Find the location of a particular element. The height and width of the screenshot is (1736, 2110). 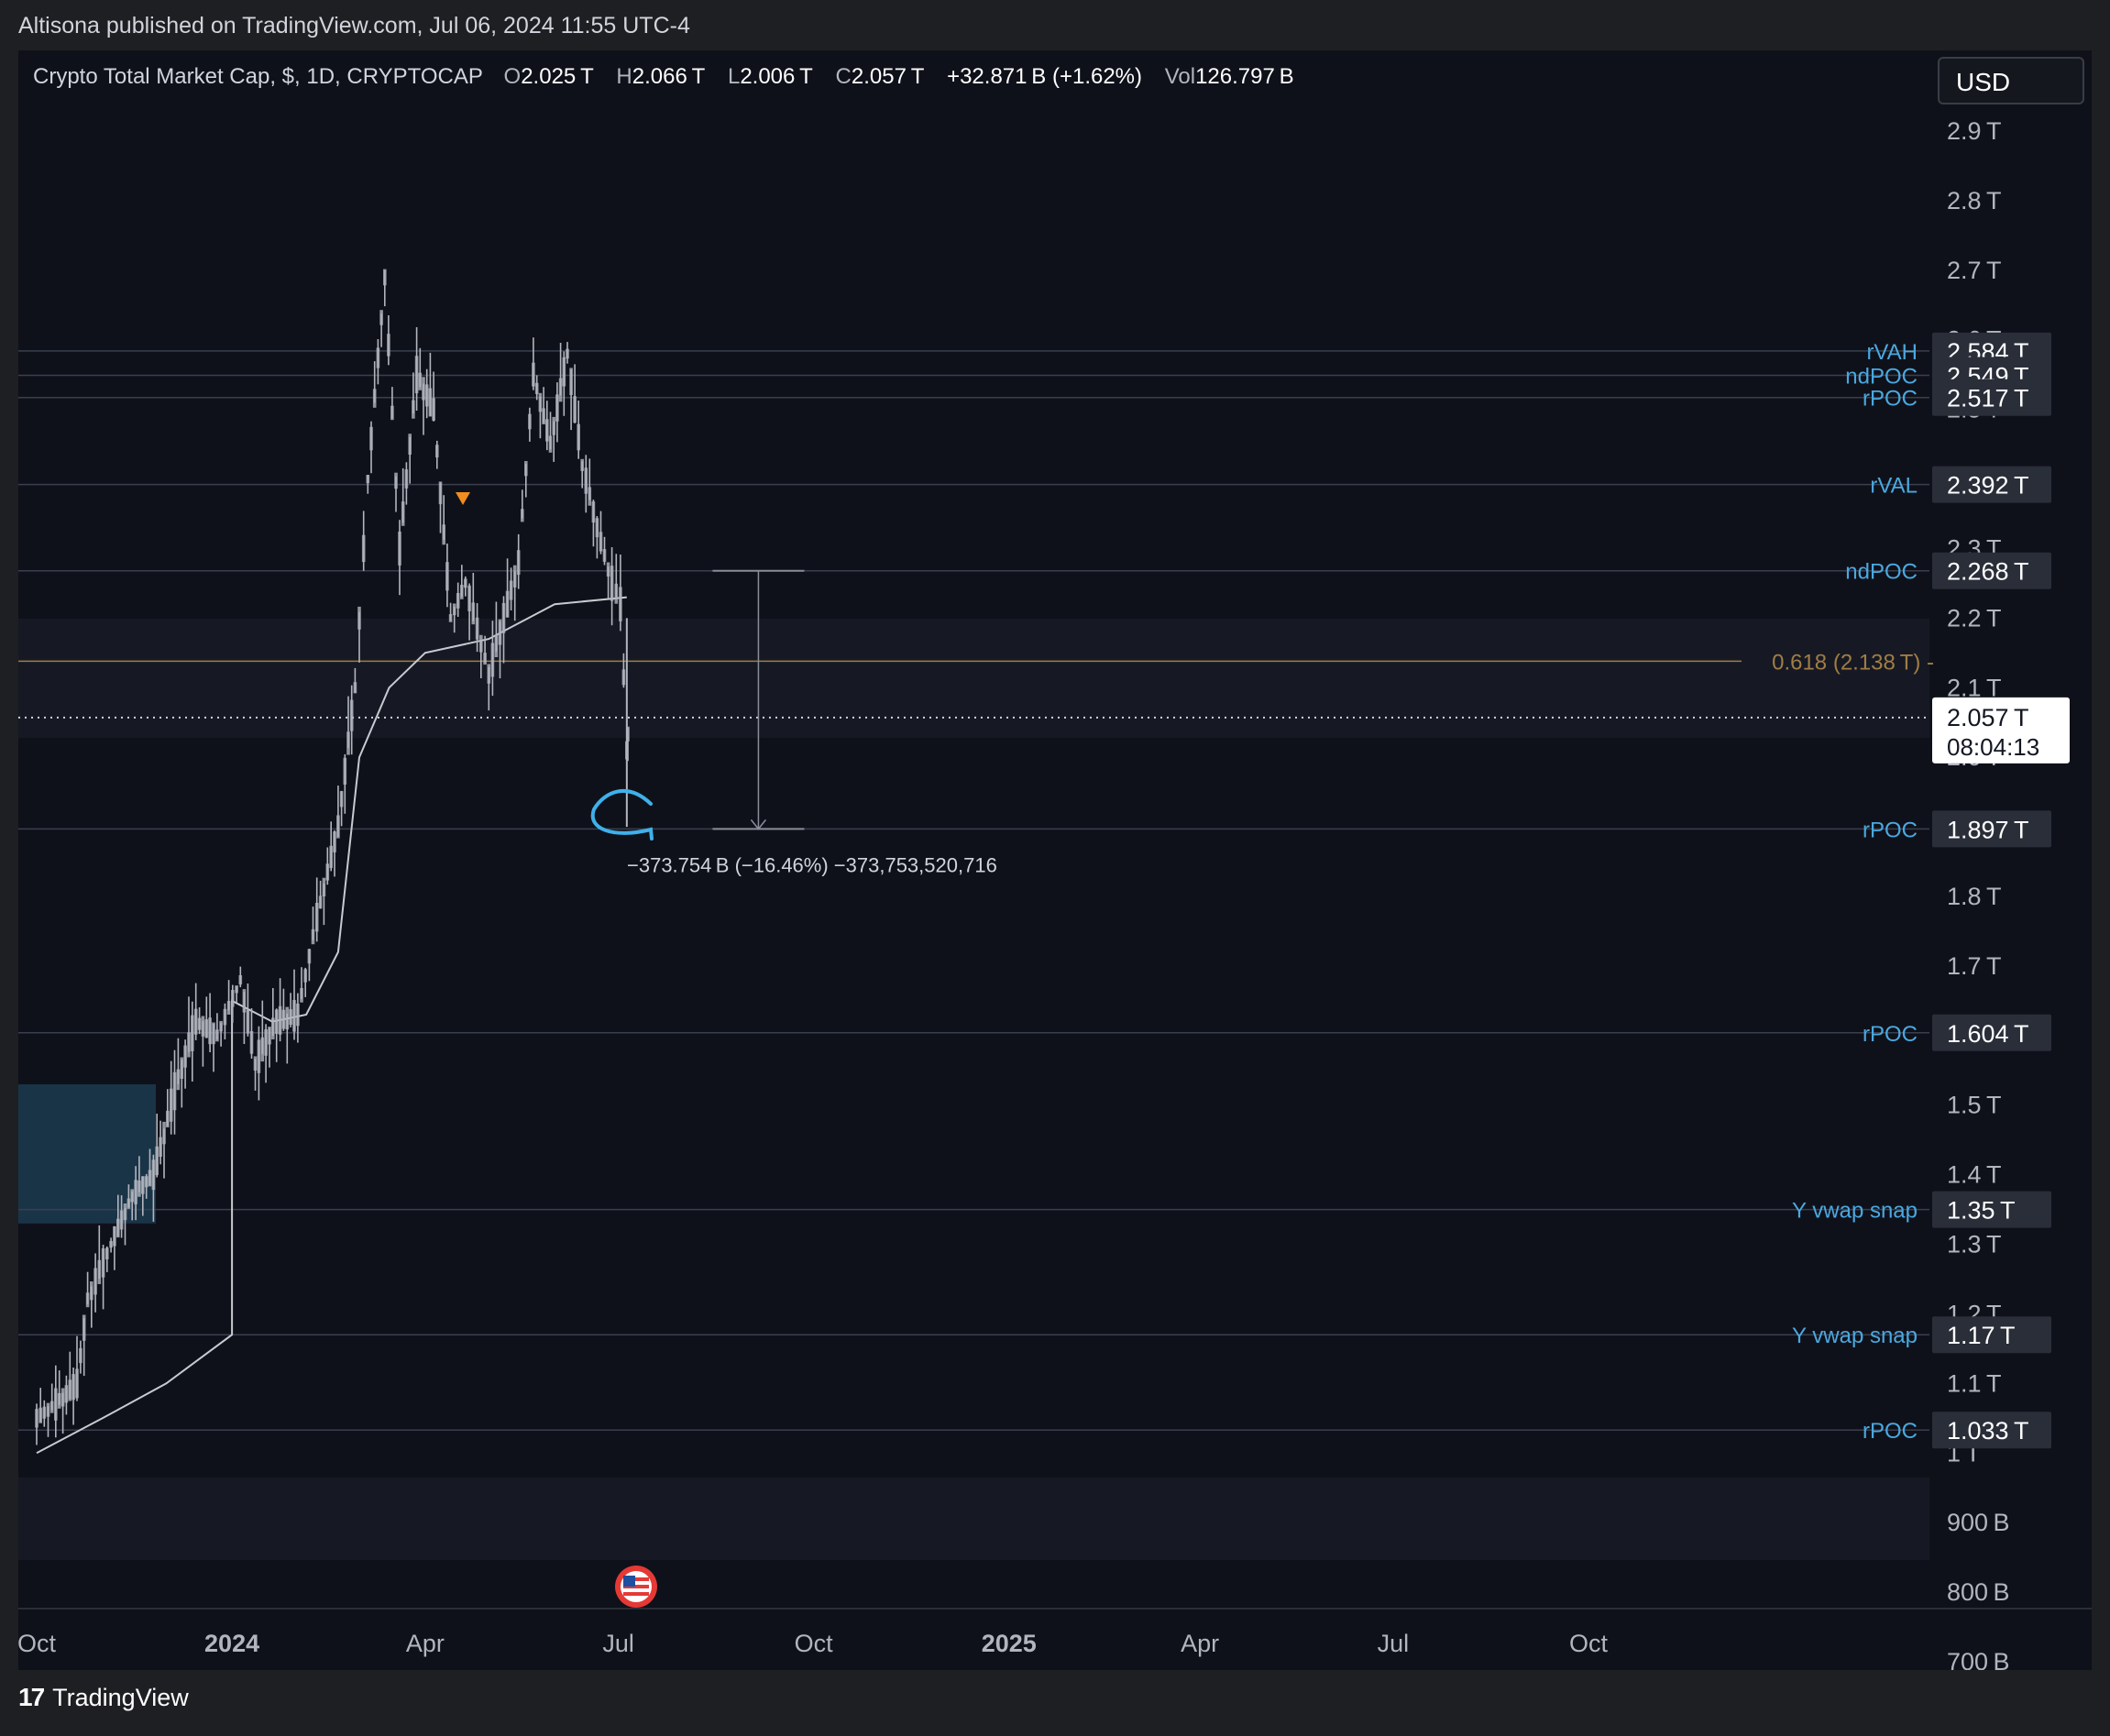

volume-pane is located at coordinates (974, 1519).